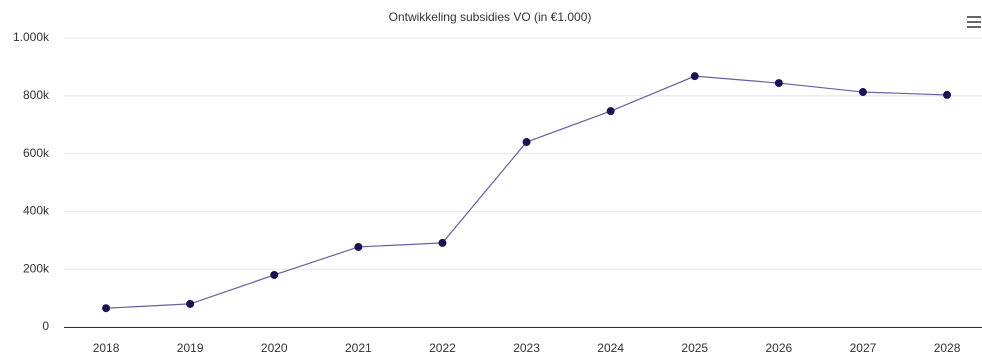 Image resolution: width=982 pixels, height=357 pixels. Describe the element at coordinates (610, 348) in the screenshot. I see `x-tick-label: 2024` at that location.